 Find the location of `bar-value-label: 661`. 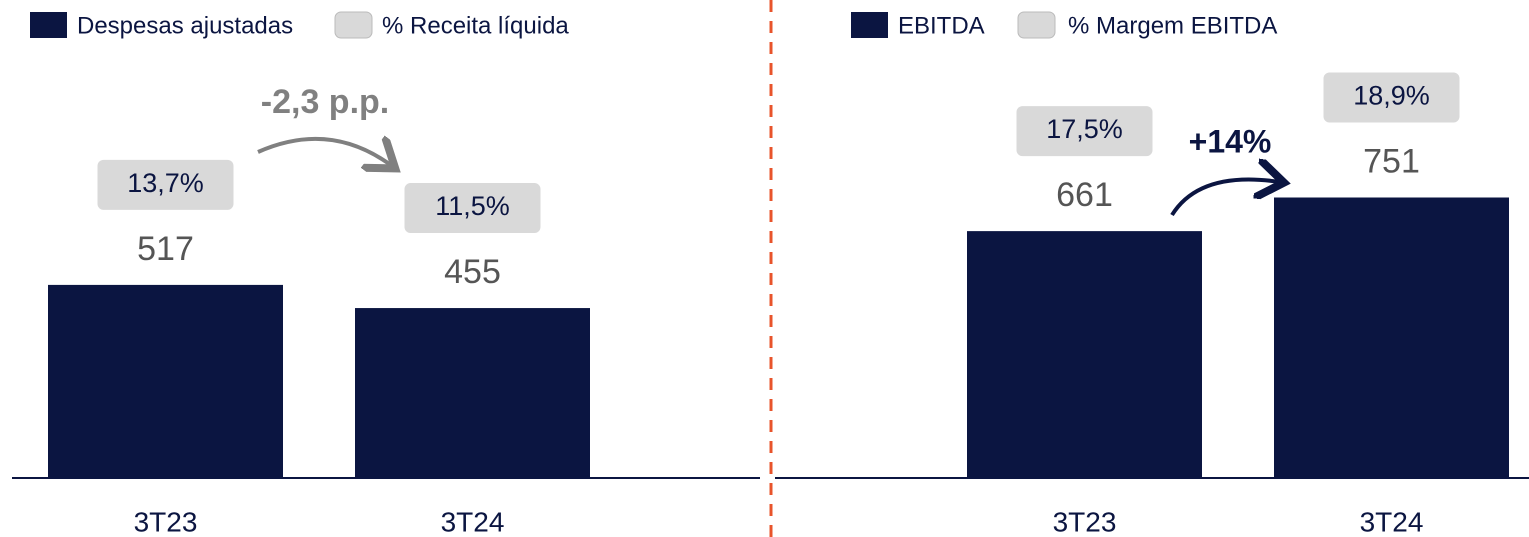

bar-value-label: 661 is located at coordinates (1084, 195).